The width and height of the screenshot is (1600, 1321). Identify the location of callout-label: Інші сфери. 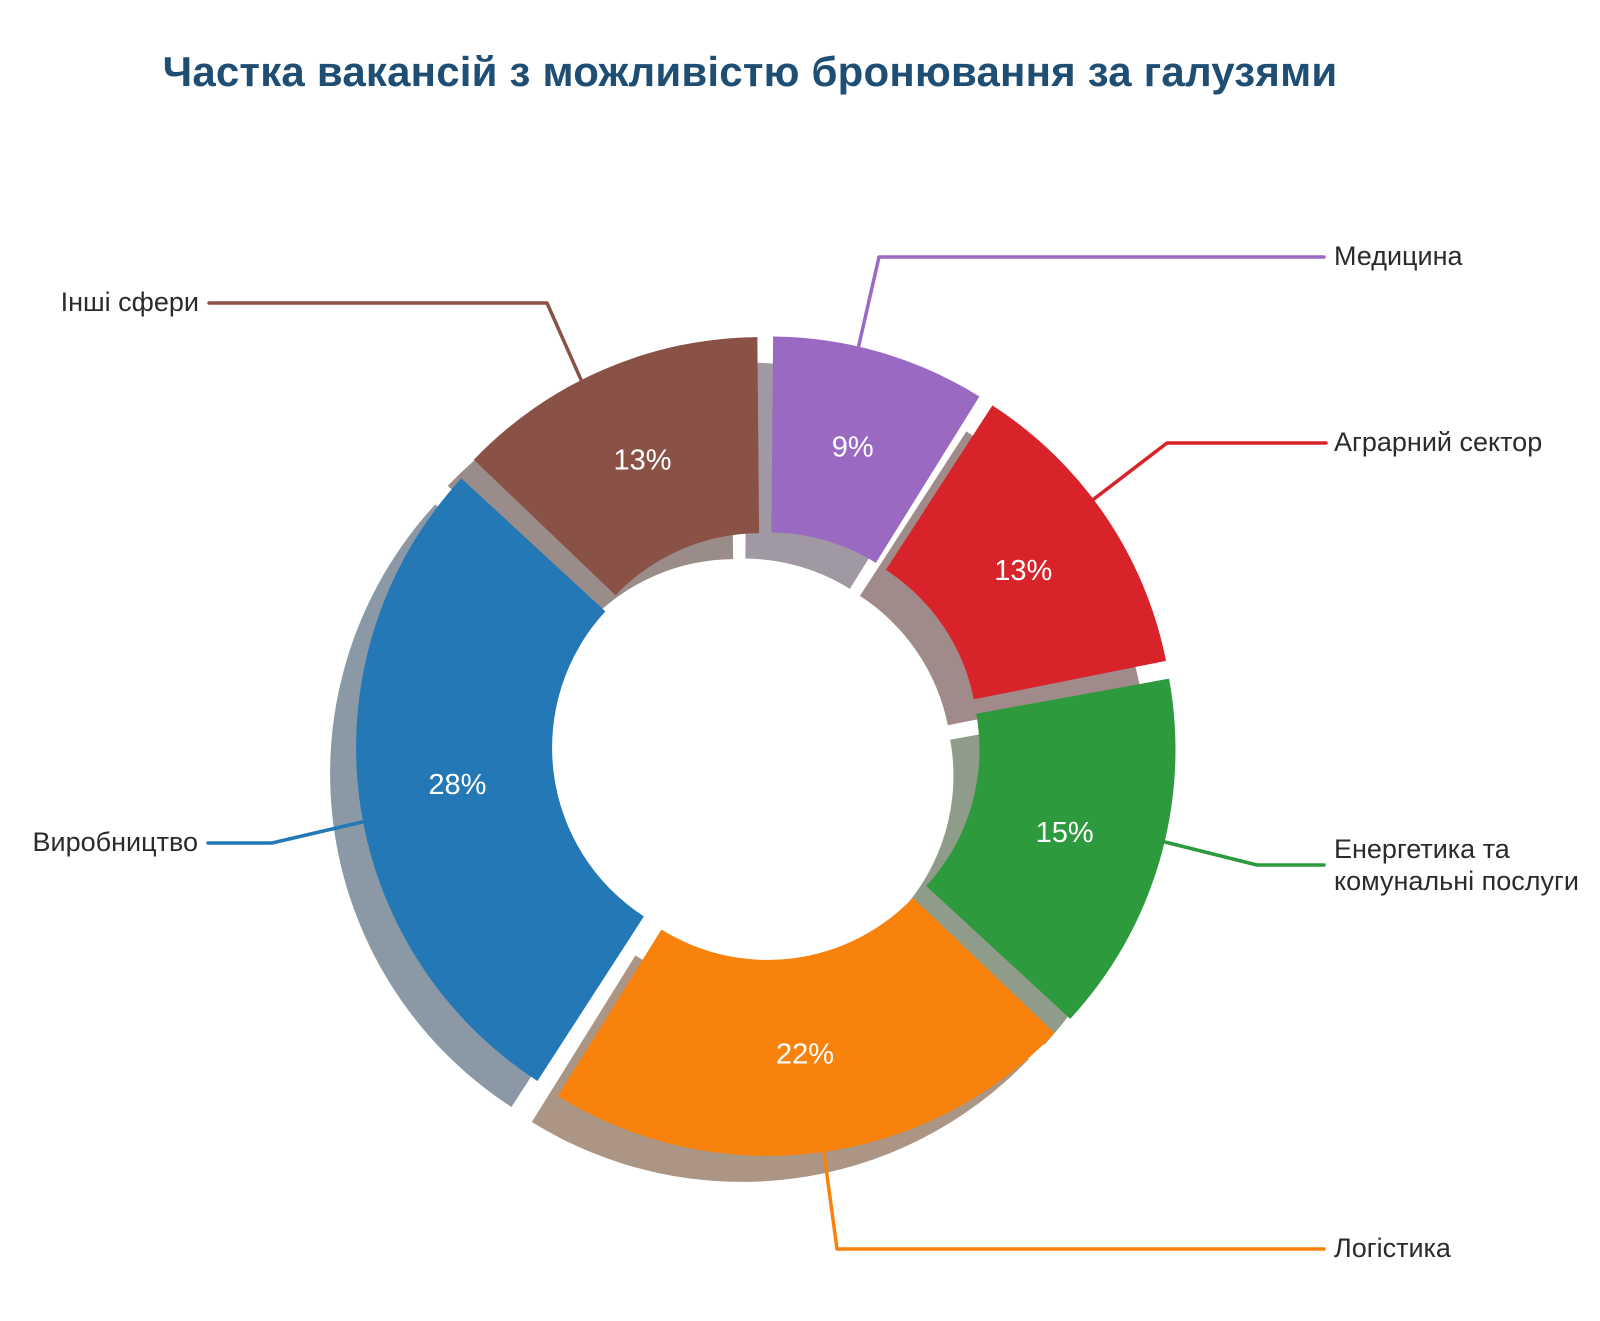
(129, 302).